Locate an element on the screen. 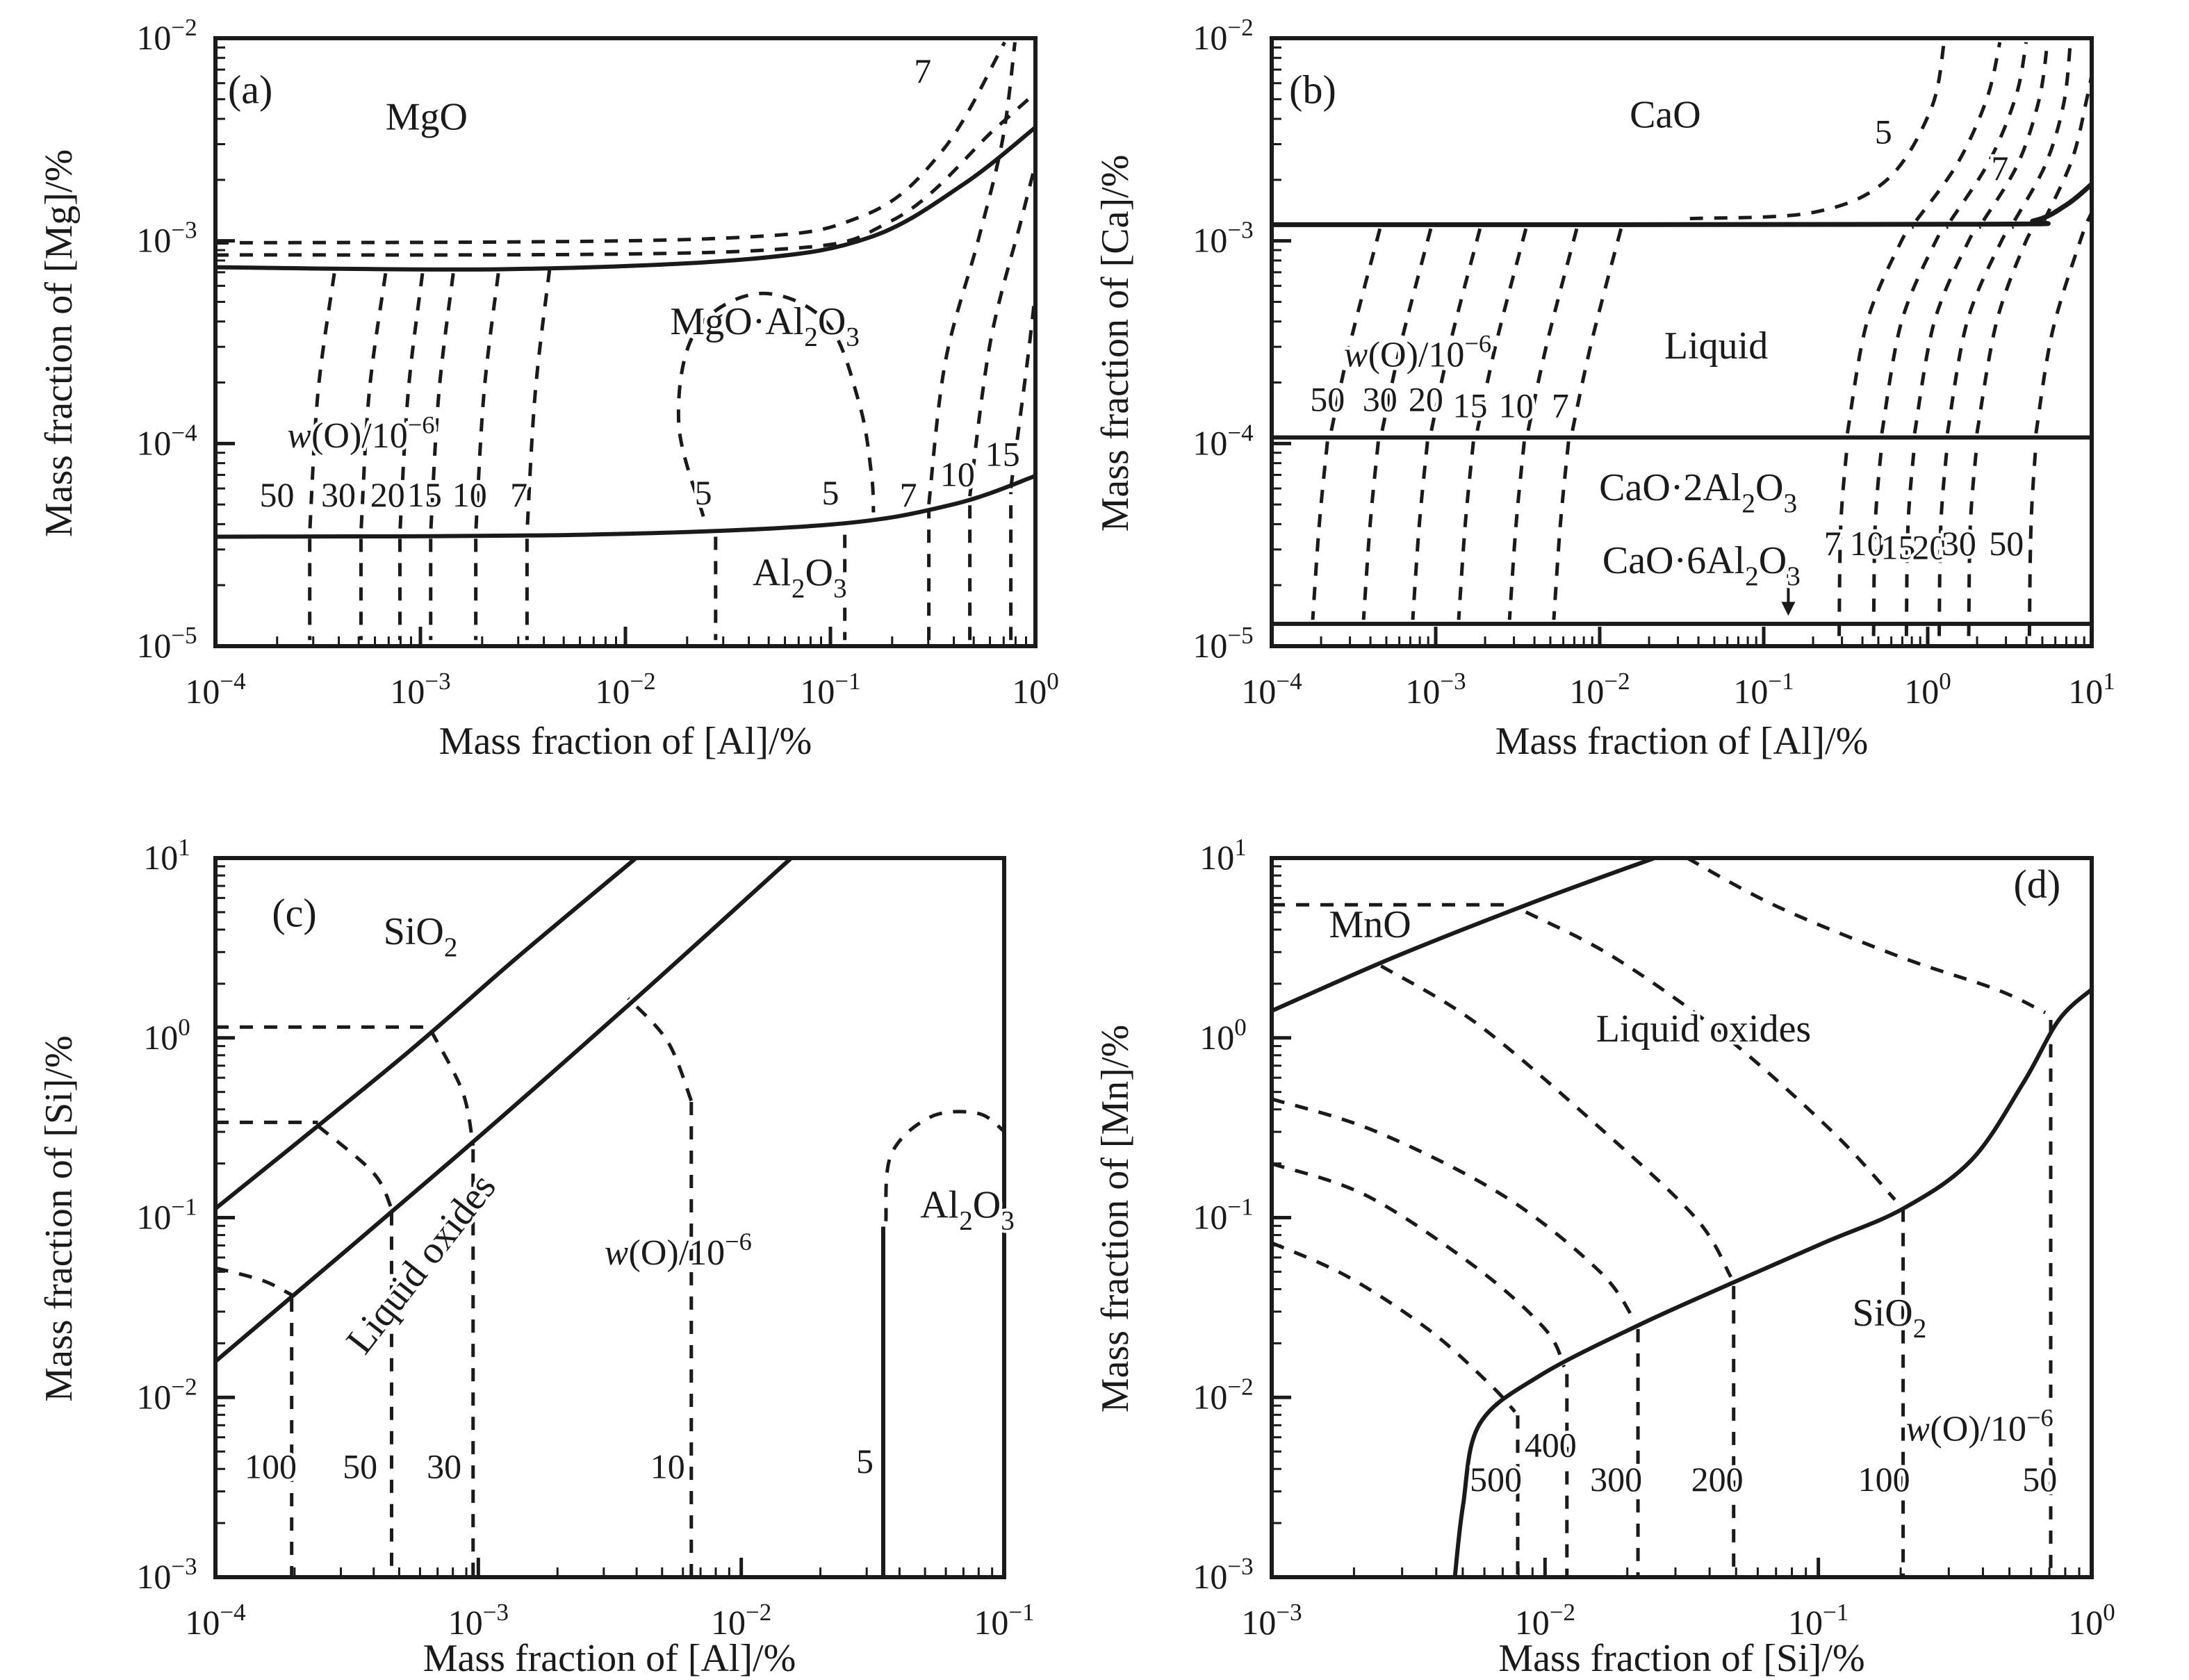 The width and height of the screenshot is (2189, 1680). panel-tag-c: (c) is located at coordinates (294, 912).